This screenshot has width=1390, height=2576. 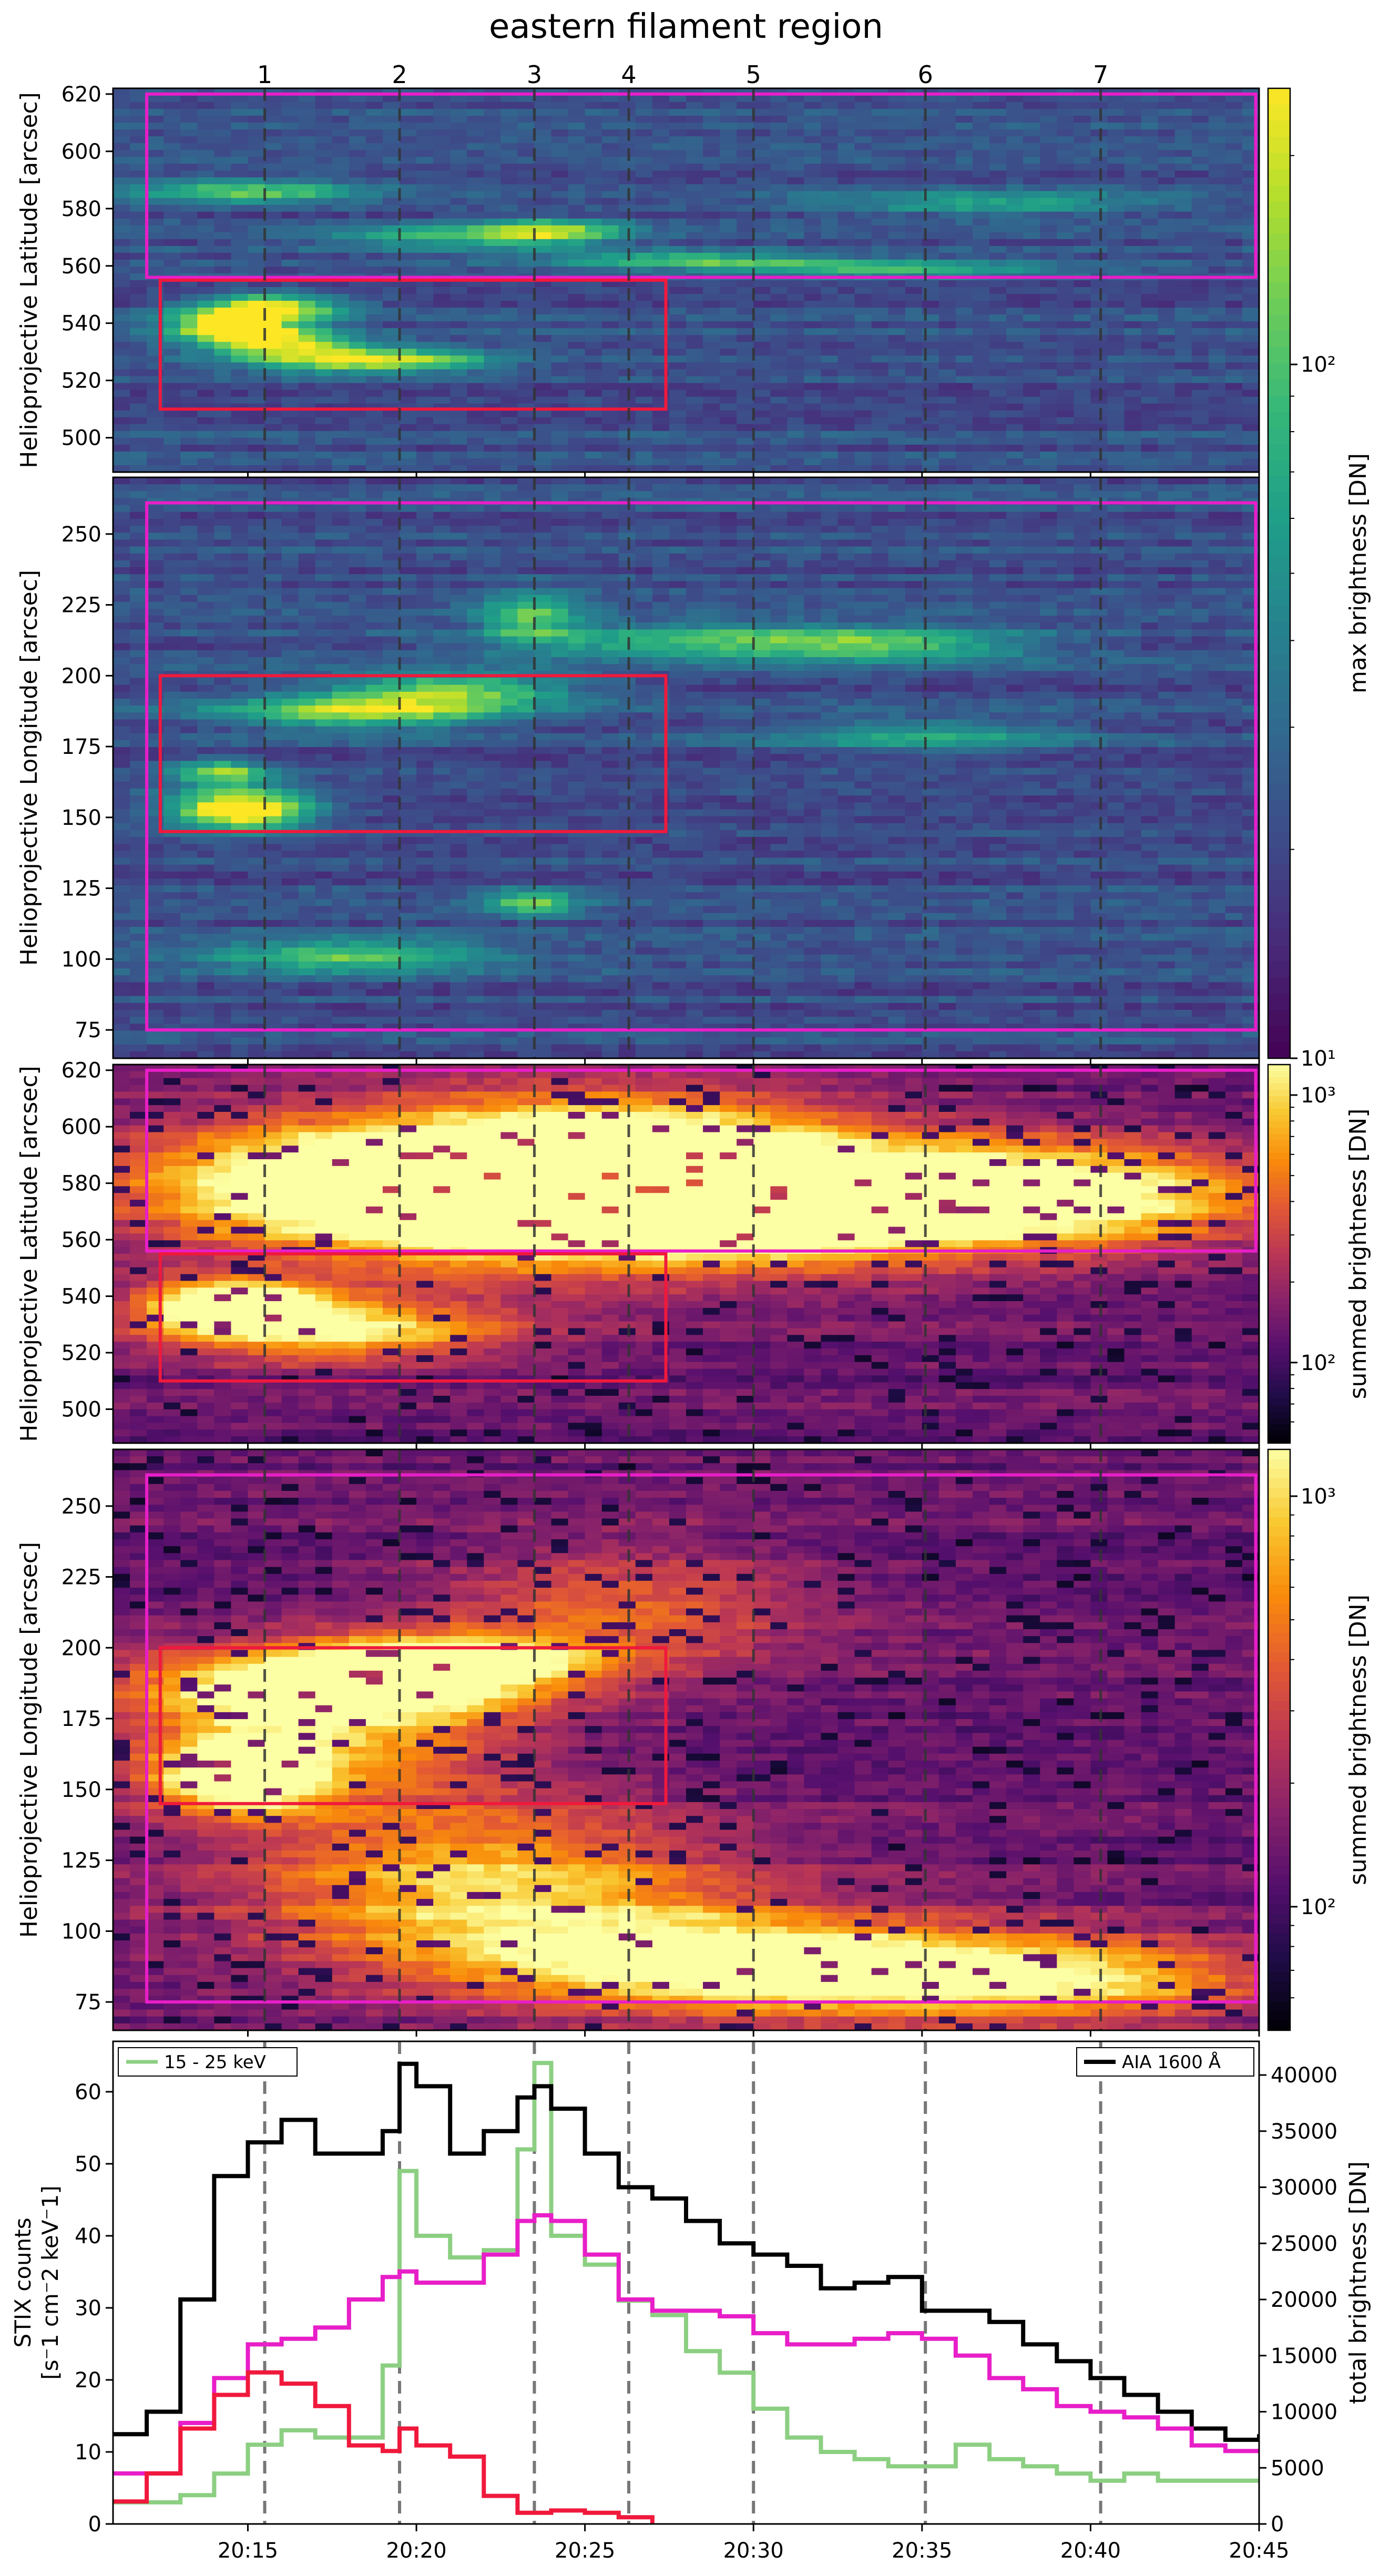 What do you see at coordinates (1090, 2551) in the screenshot?
I see `x-tick-label: 20:40` at bounding box center [1090, 2551].